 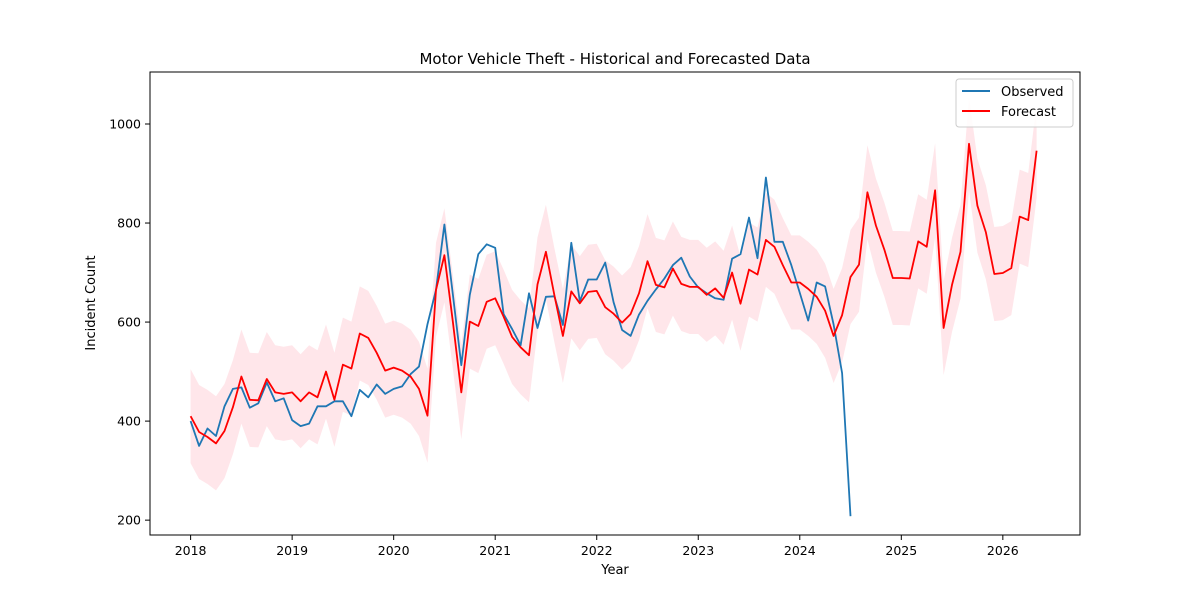 I want to click on y-tick-label: 600, so click(x=129, y=322).